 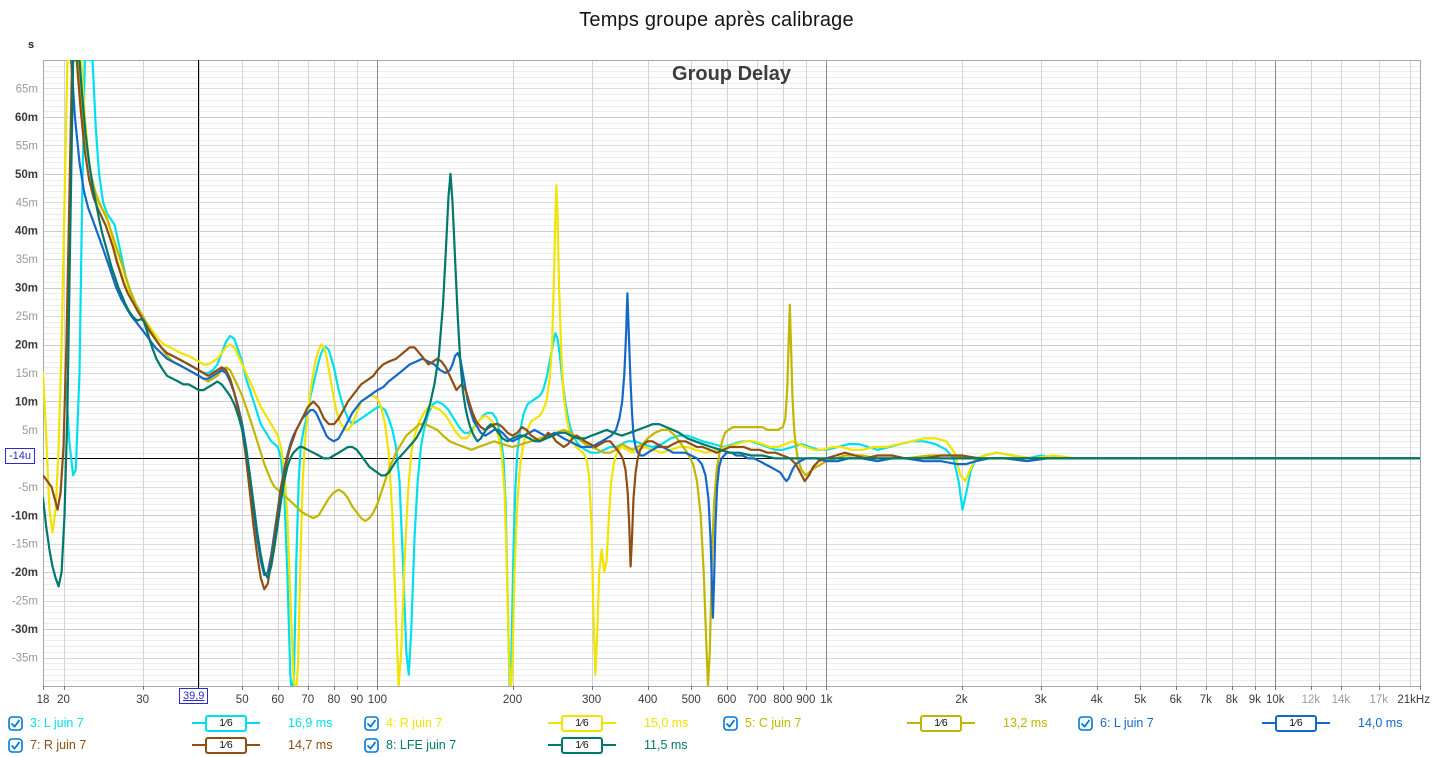 What do you see at coordinates (1206, 700) in the screenshot?
I see `svg-text: 7k` at bounding box center [1206, 700].